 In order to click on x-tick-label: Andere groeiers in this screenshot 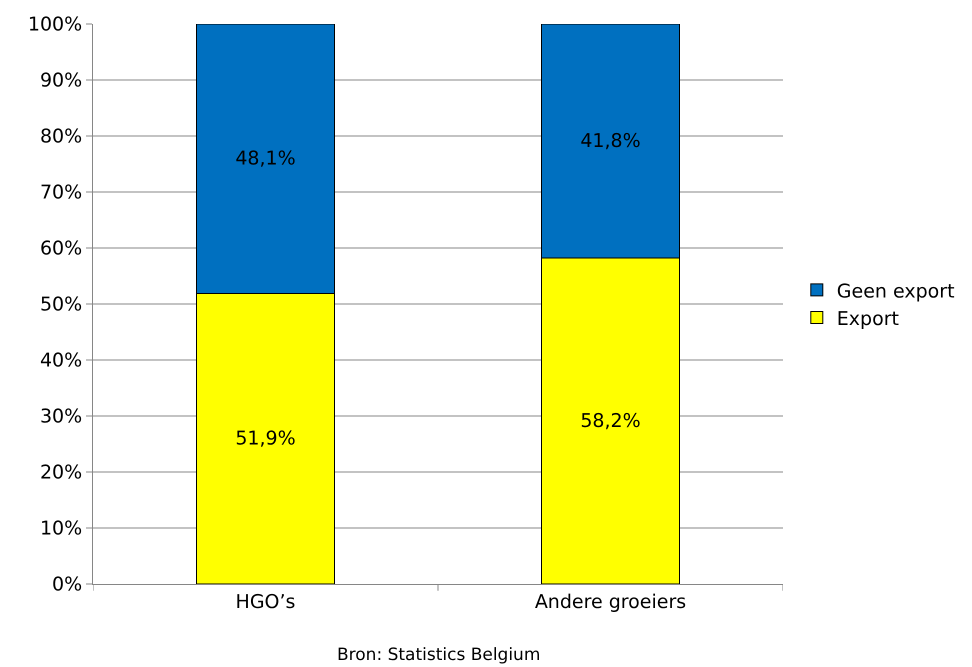, I will do `click(610, 601)`.